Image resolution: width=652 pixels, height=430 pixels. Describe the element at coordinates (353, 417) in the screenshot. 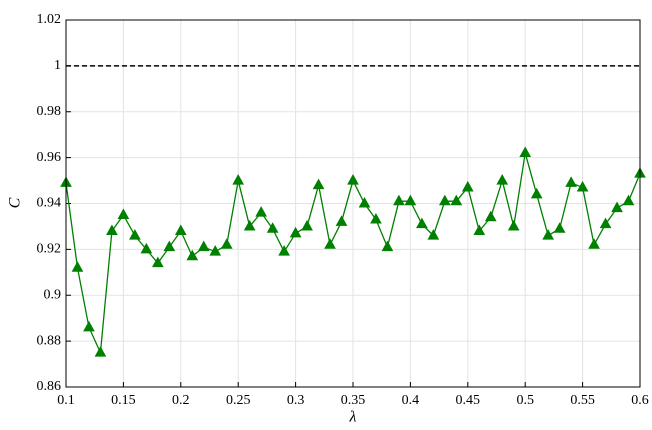

I see `x-axis-label: λ` at that location.